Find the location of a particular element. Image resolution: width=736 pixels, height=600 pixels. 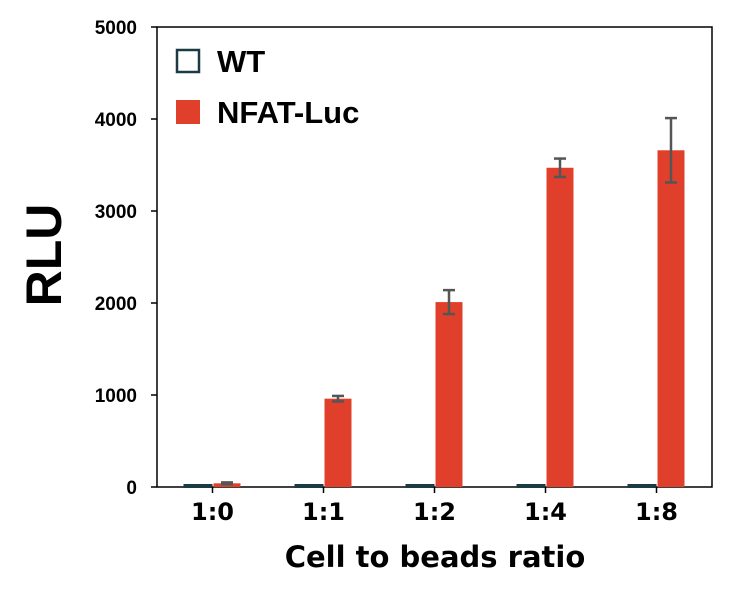

y-tick-label: 4000 is located at coordinates (116, 120).